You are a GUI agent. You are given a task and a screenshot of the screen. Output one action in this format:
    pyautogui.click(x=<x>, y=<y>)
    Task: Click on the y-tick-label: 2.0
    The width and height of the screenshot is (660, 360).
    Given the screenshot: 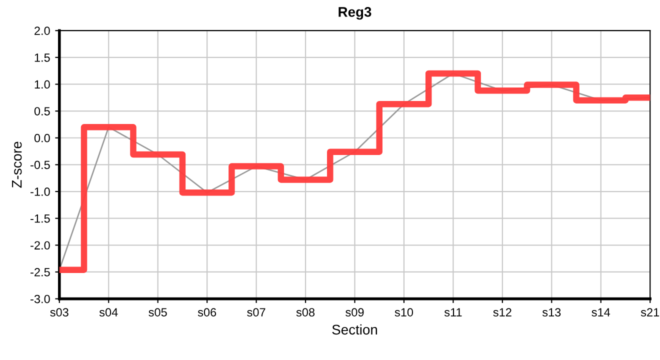 What is the action you would take?
    pyautogui.click(x=42, y=30)
    